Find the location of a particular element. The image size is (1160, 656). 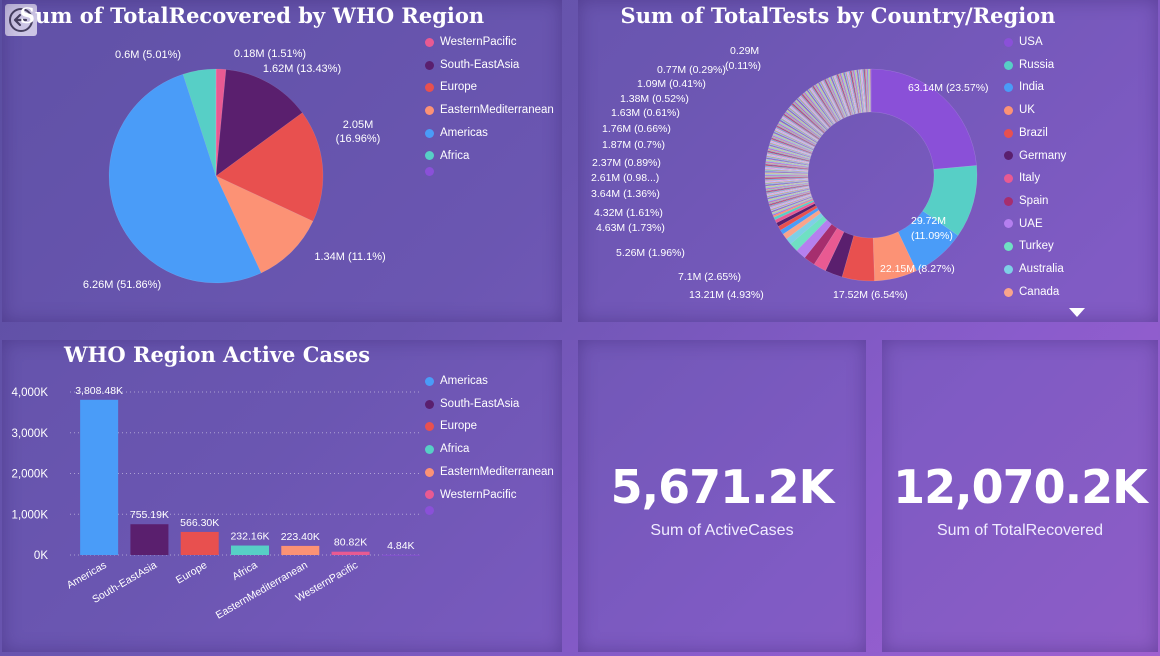

legend-item: UAE is located at coordinates (1035, 224).